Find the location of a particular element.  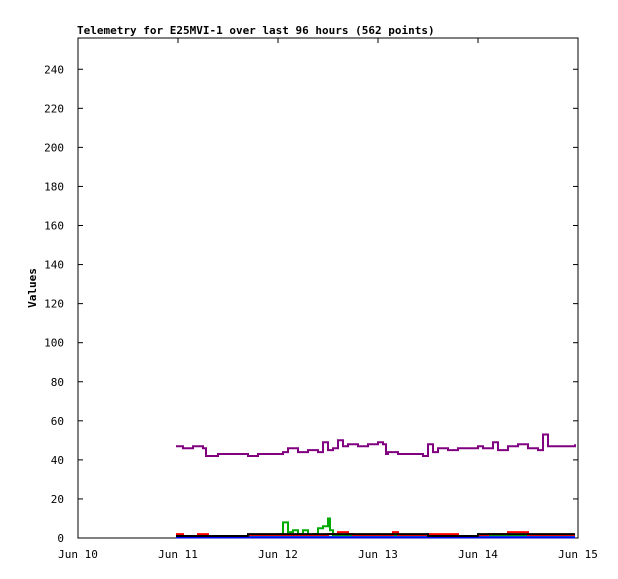

x-tick-label: Jun 14 is located at coordinates (478, 554).